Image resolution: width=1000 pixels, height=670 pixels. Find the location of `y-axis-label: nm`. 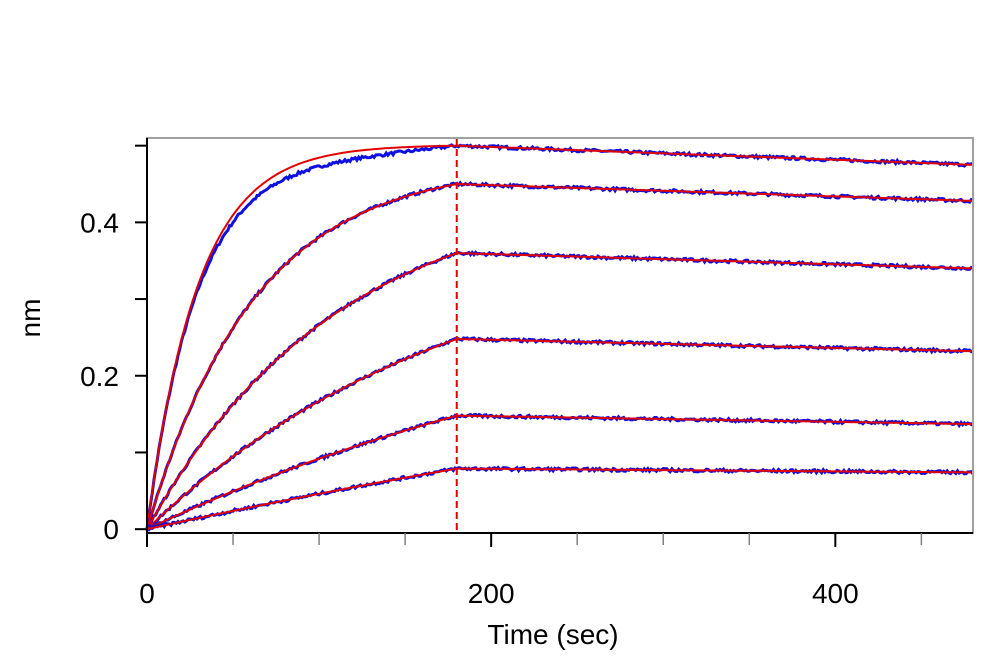

y-axis-label: nm is located at coordinates (30, 318).